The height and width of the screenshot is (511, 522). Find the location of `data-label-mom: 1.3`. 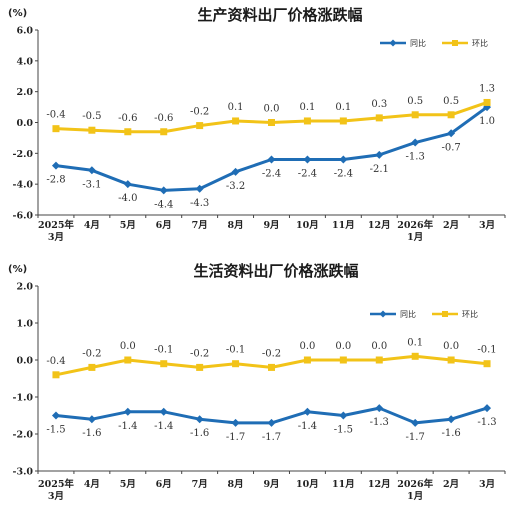

data-label-mom: 1.3 is located at coordinates (487, 88).